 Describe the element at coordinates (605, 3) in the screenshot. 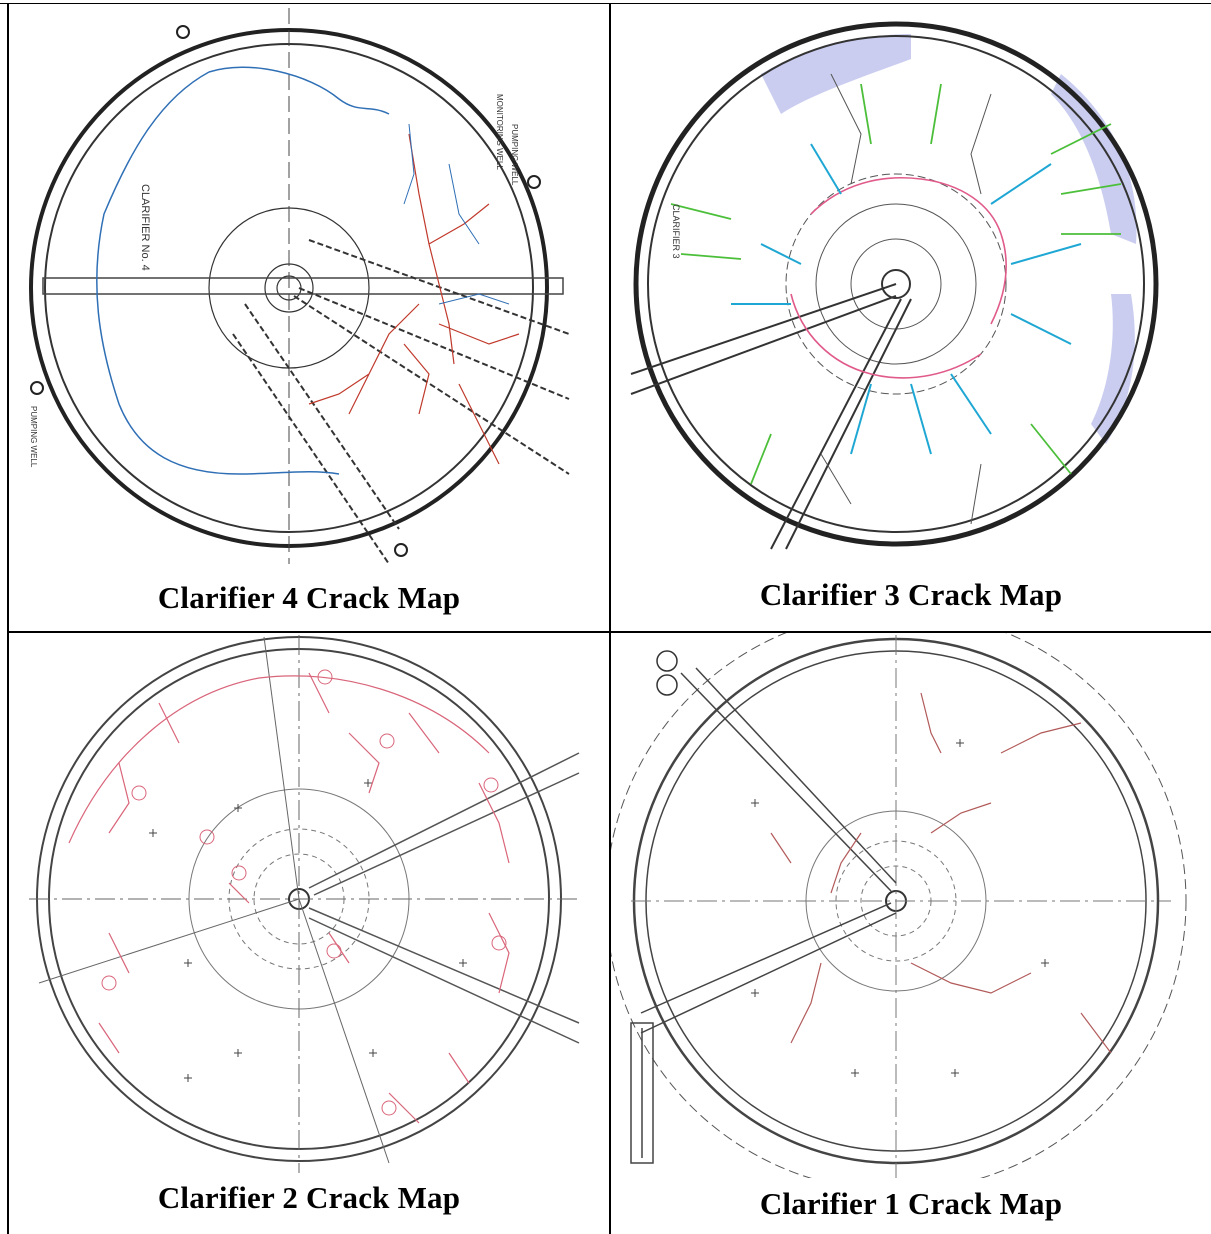

I see `table-rule-top` at that location.